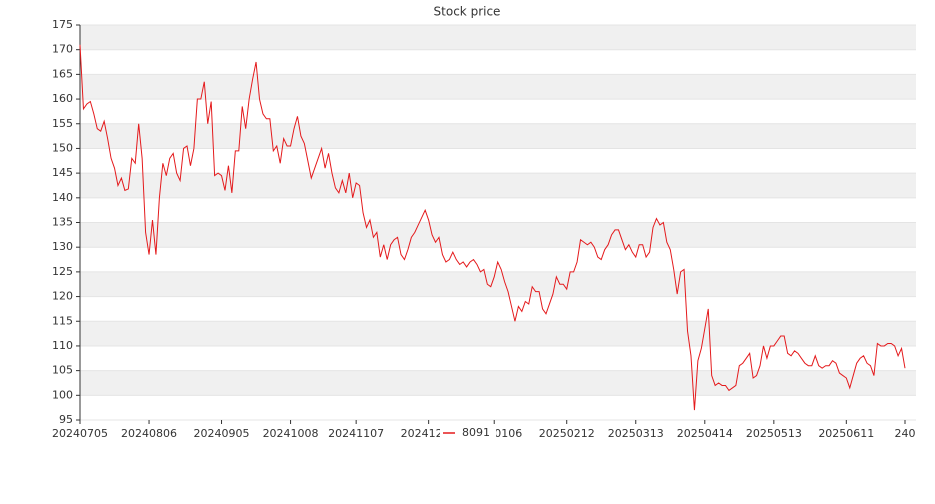  Describe the element at coordinates (467, 12) in the screenshot. I see `chart-title: Stock price` at that location.